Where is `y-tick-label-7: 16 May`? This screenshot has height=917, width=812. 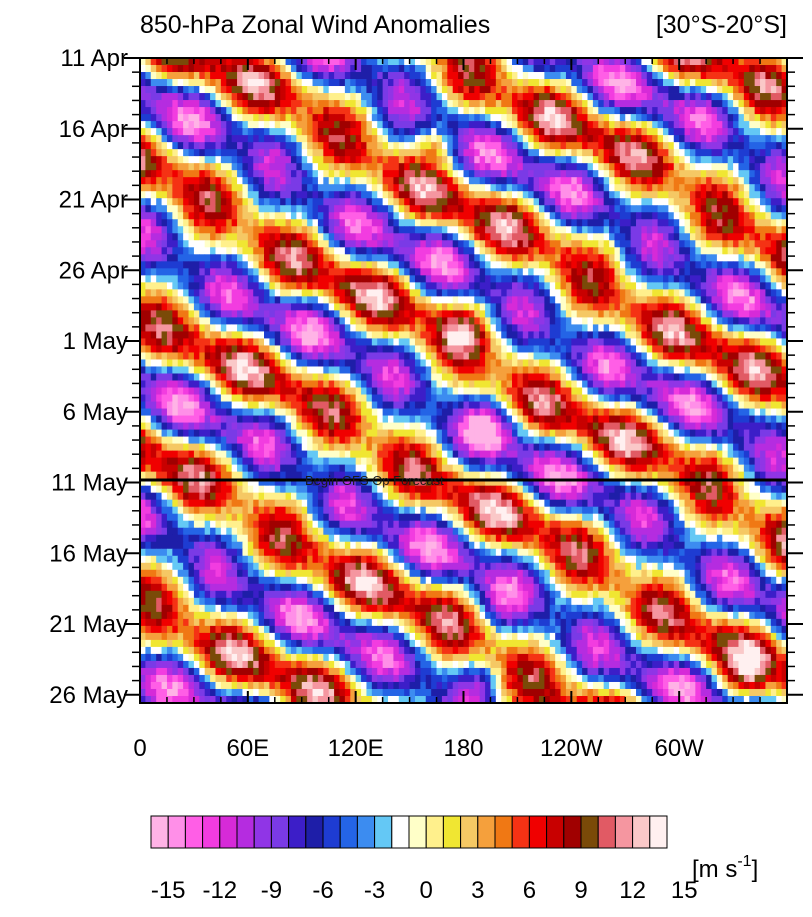
y-tick-label-7: 16 May is located at coordinates (88, 553).